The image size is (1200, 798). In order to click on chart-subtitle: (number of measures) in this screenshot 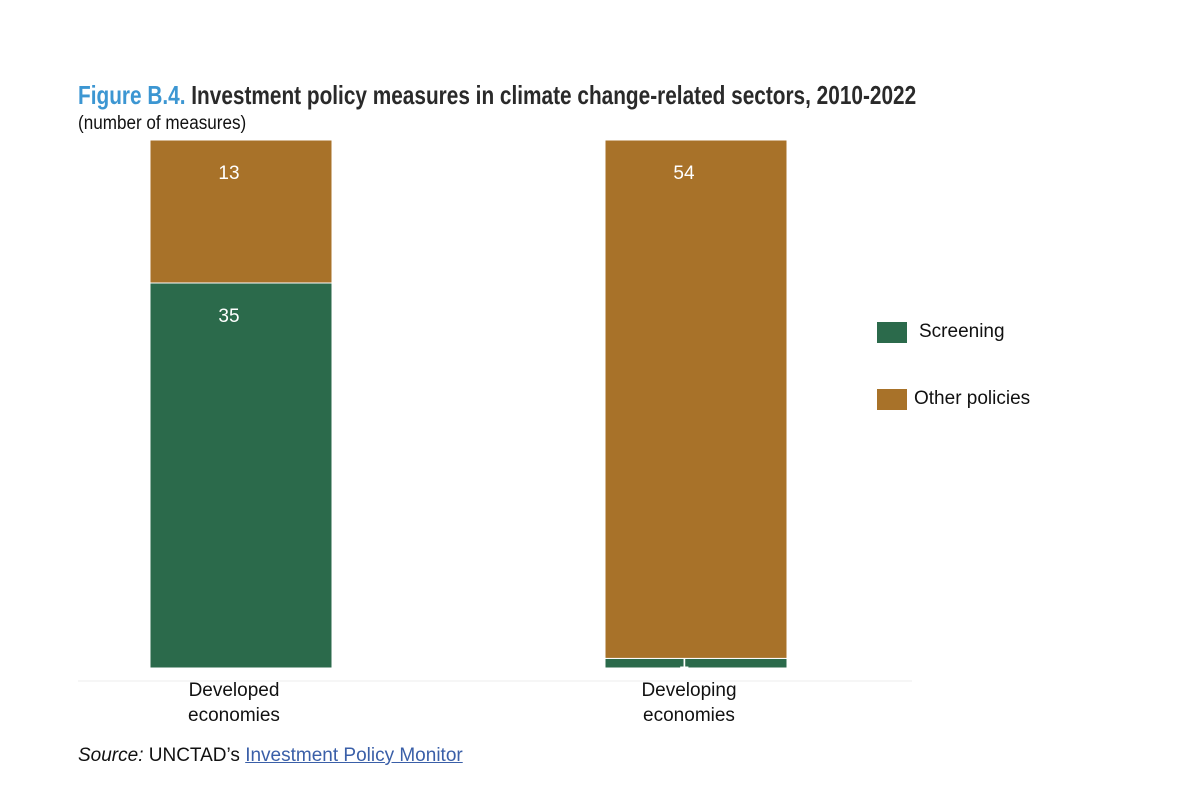, I will do `click(162, 123)`.